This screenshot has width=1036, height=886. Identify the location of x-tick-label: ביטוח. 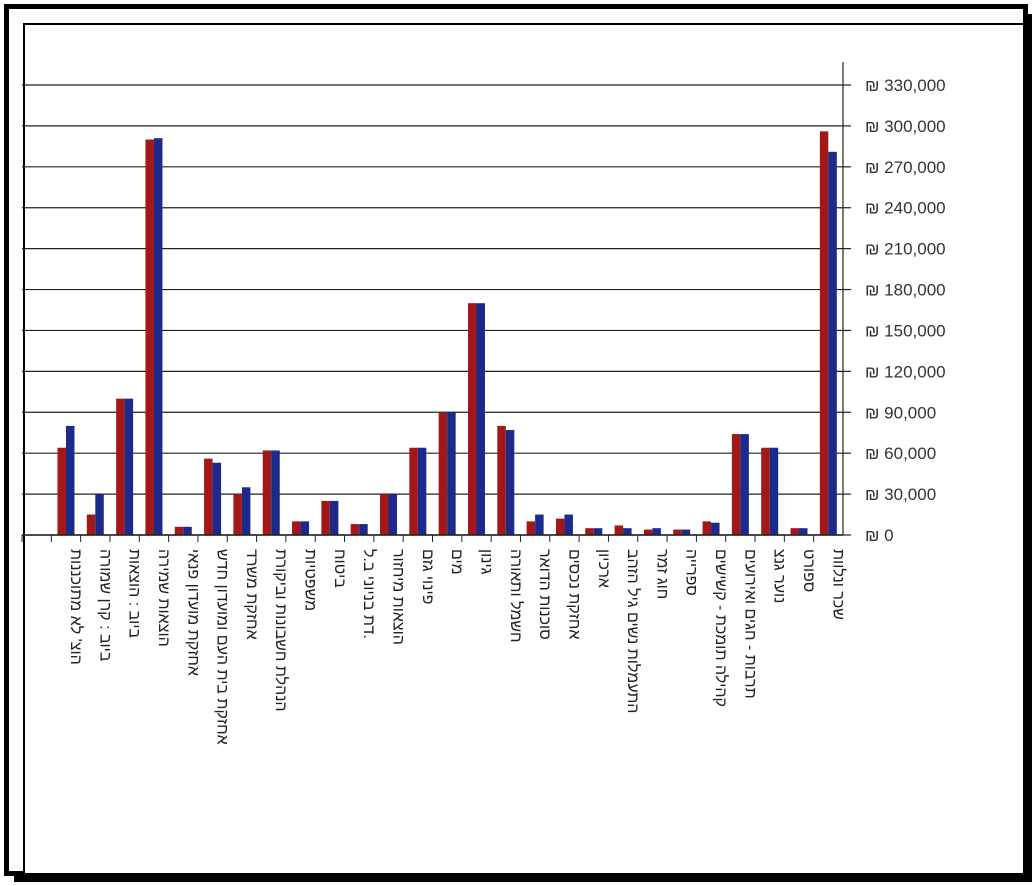
(339, 568).